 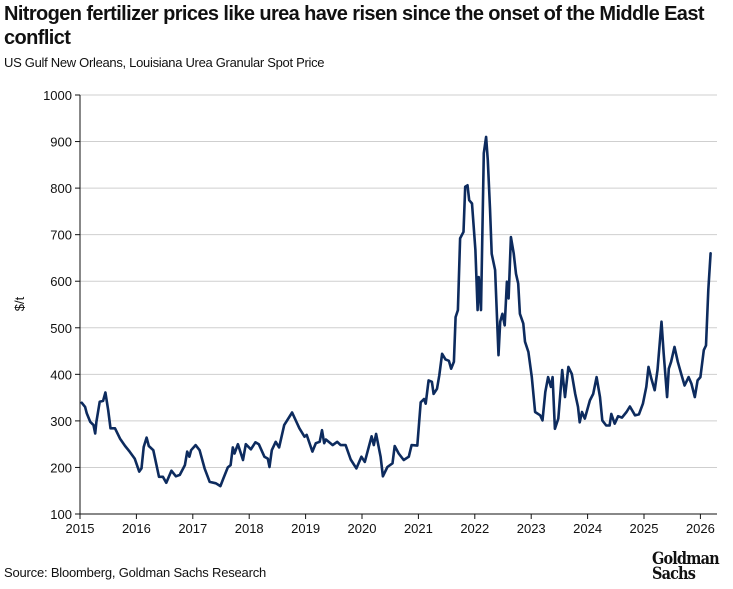 What do you see at coordinates (674, 574) in the screenshot?
I see `logo-line-2: Sachs` at bounding box center [674, 574].